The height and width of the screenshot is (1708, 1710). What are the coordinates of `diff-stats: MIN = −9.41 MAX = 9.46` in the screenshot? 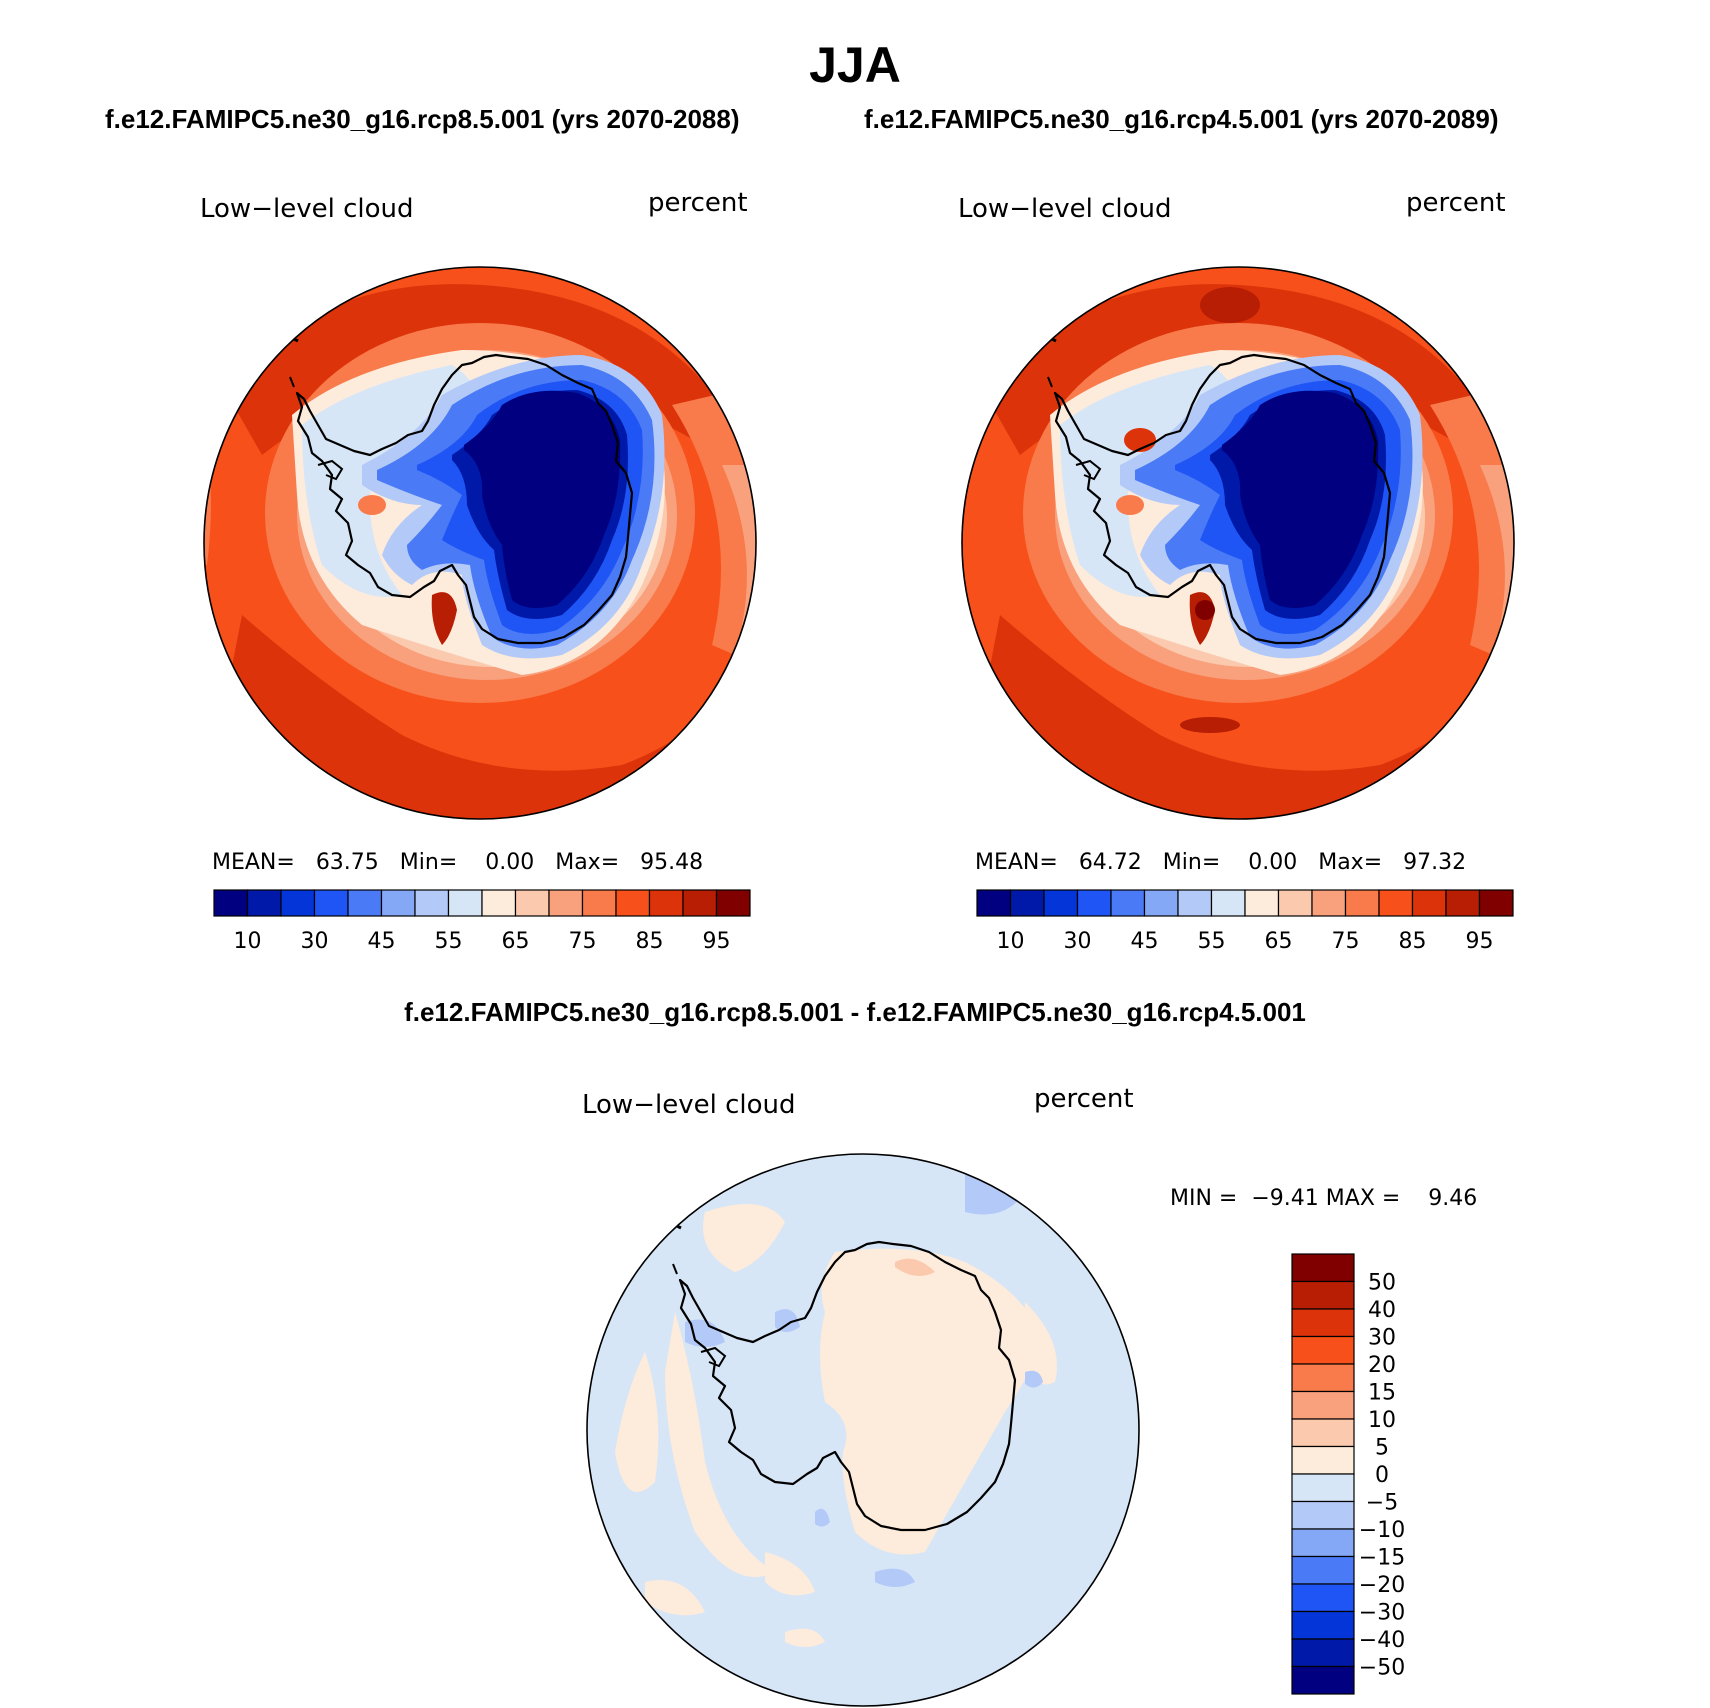 It's located at (1323, 1198).